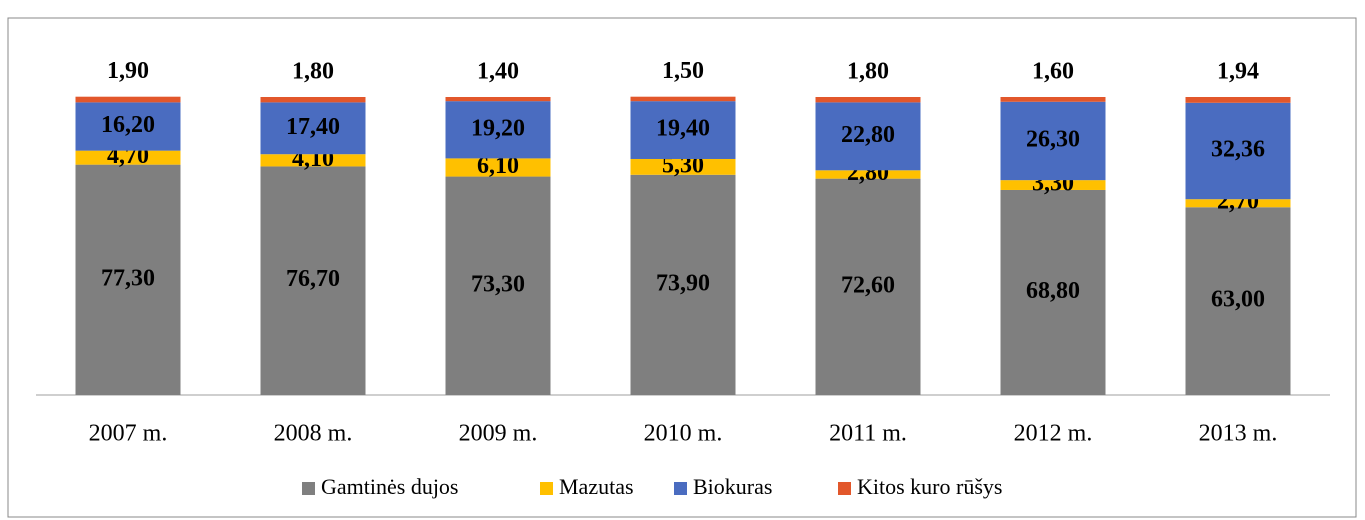 This screenshot has width=1365, height=520. Describe the element at coordinates (128, 434) in the screenshot. I see `x-tick-label: 2007 m.` at that location.